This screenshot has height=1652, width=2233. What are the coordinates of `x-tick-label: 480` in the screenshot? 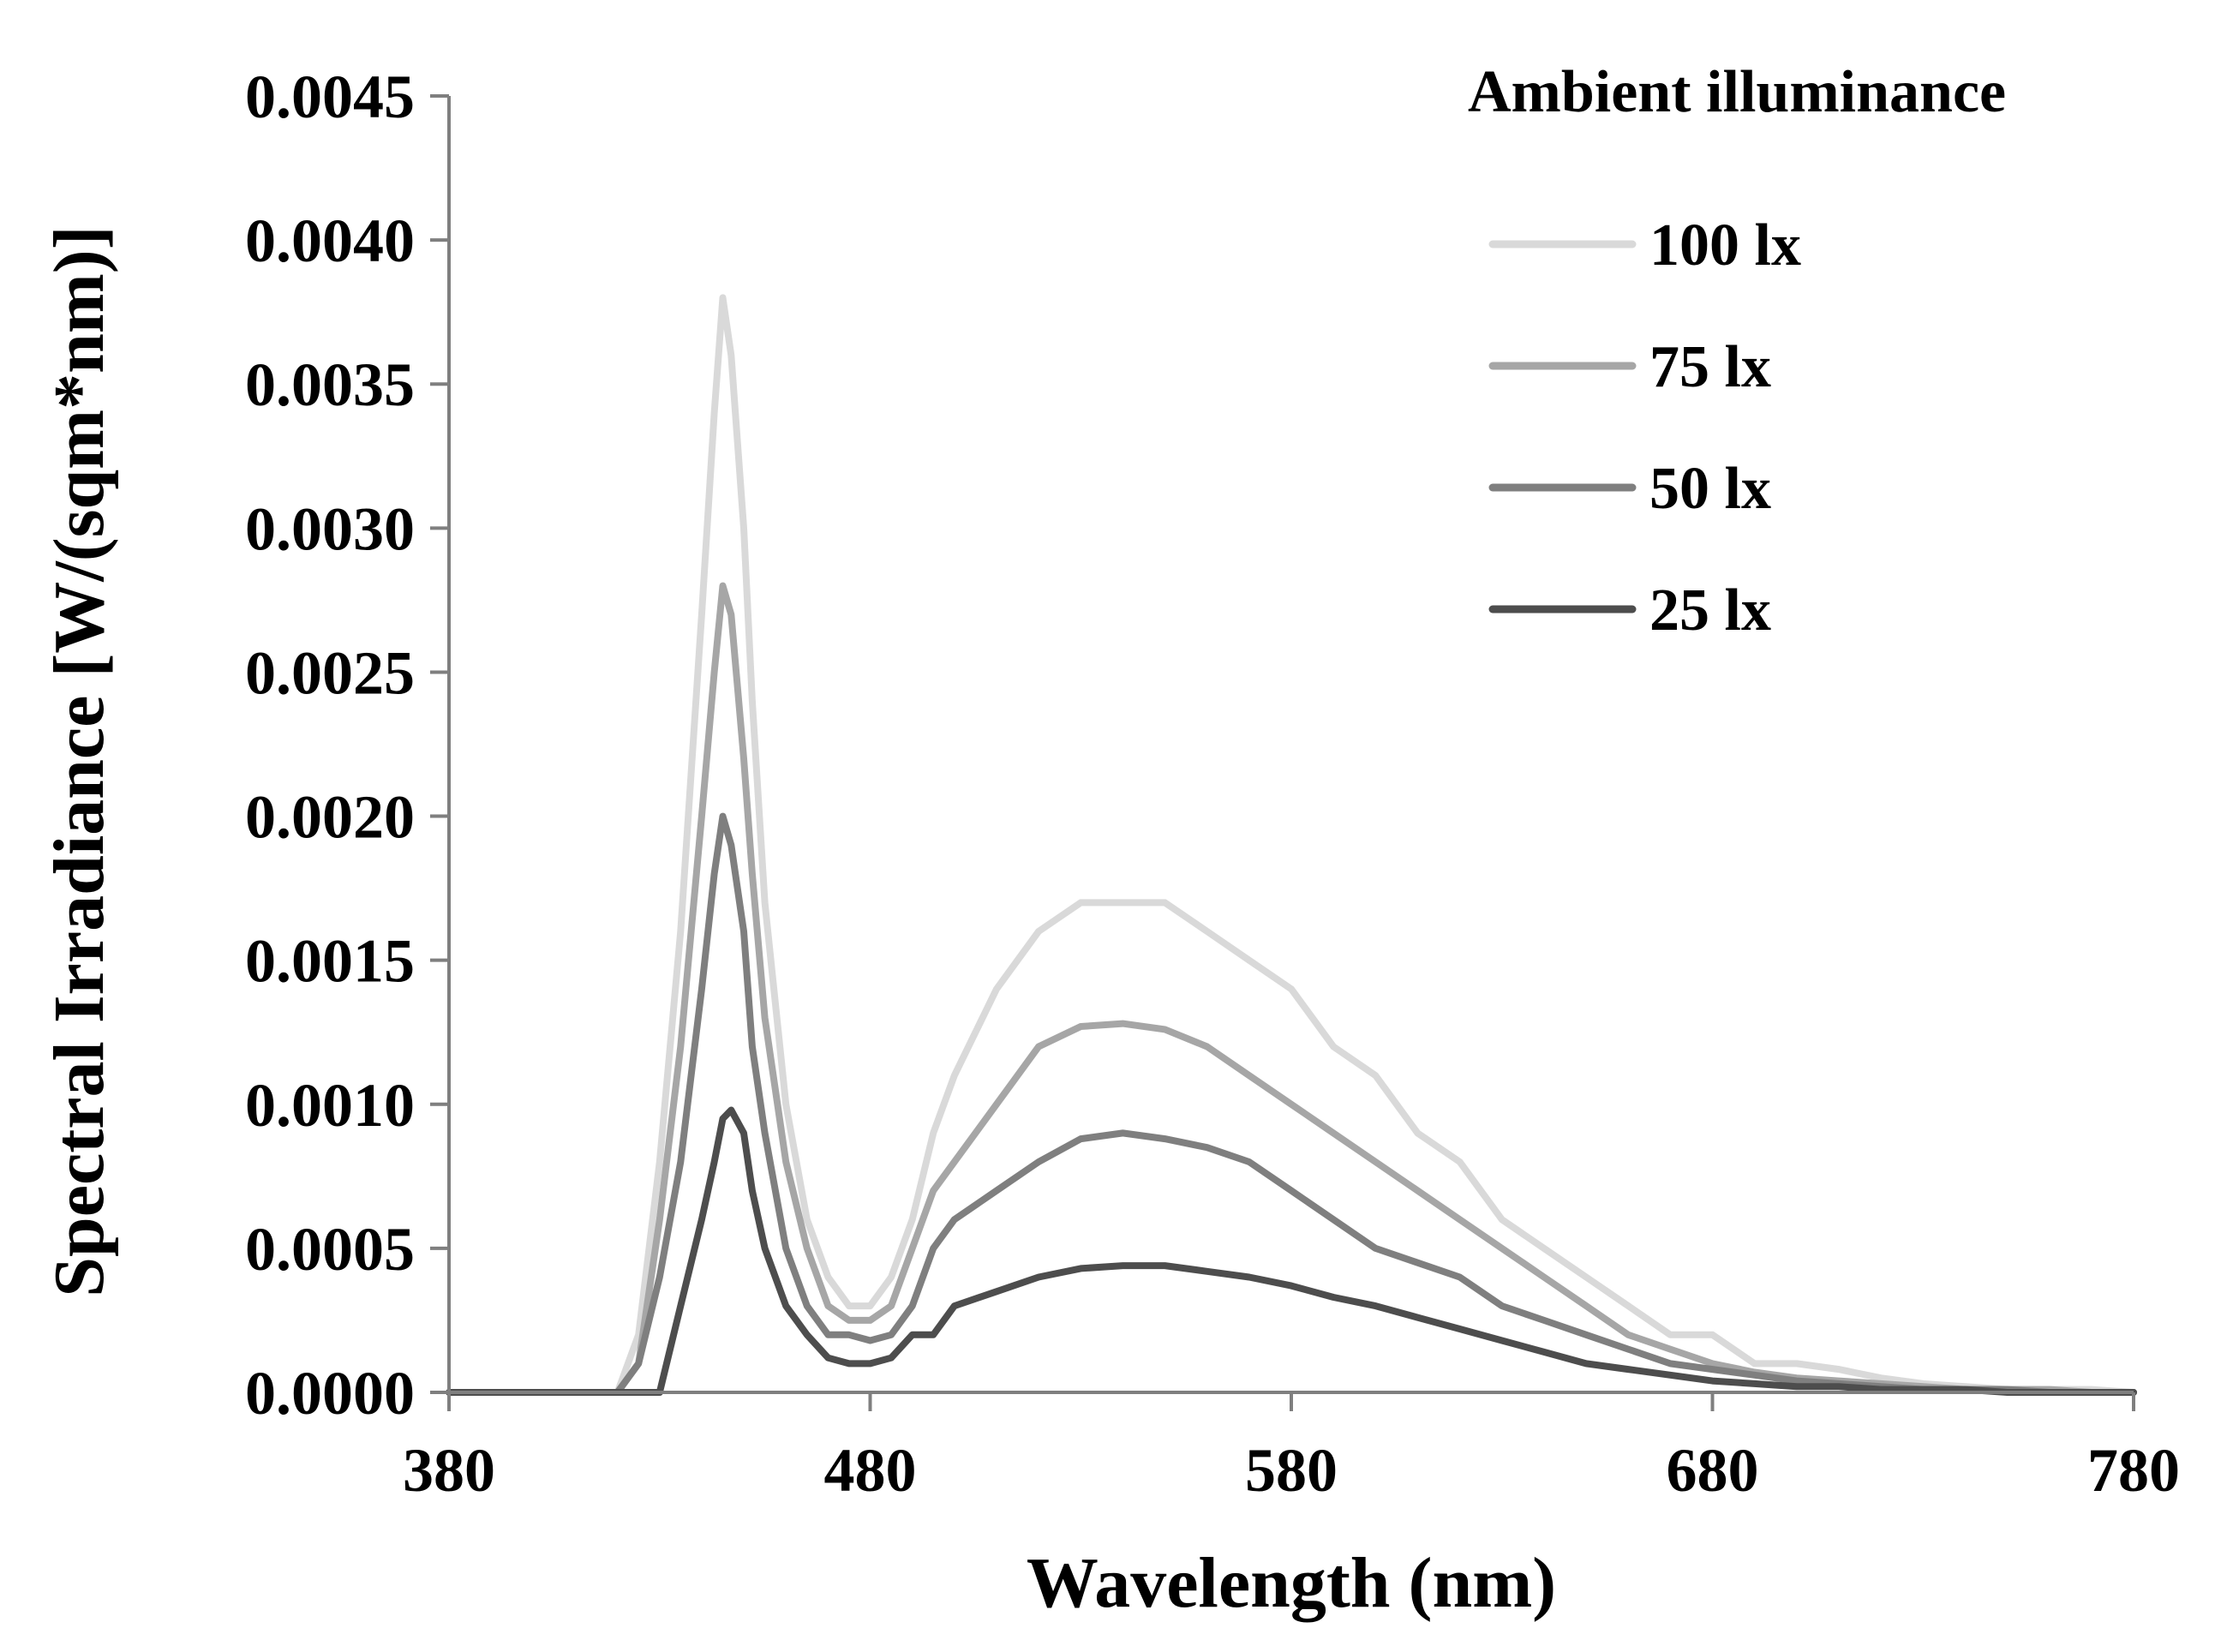 It's located at (870, 1470).